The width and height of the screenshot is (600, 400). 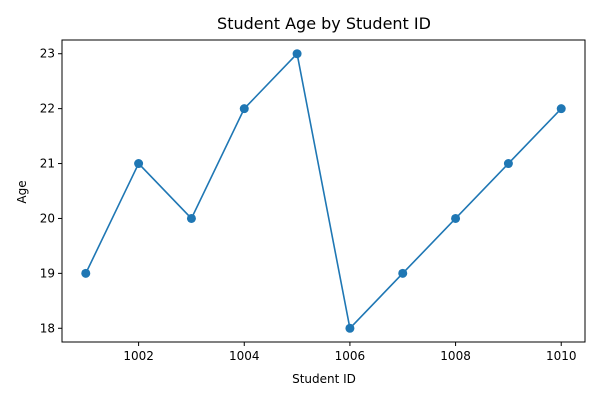 What do you see at coordinates (47, 218) in the screenshot?
I see `y-tick-label: 20` at bounding box center [47, 218].